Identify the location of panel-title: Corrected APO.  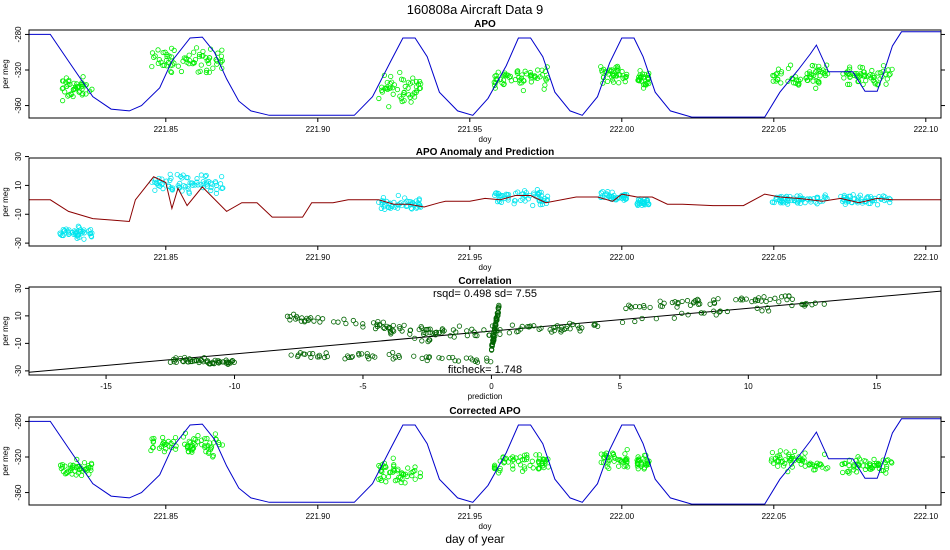
(485, 411).